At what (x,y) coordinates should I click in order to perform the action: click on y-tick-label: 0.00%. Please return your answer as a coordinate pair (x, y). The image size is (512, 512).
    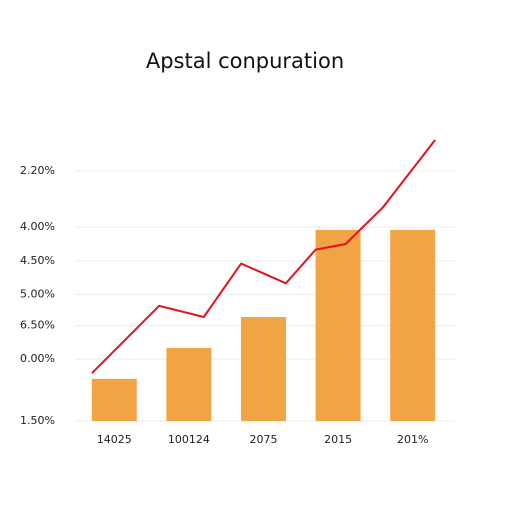
    Looking at the image, I should click on (37, 358).